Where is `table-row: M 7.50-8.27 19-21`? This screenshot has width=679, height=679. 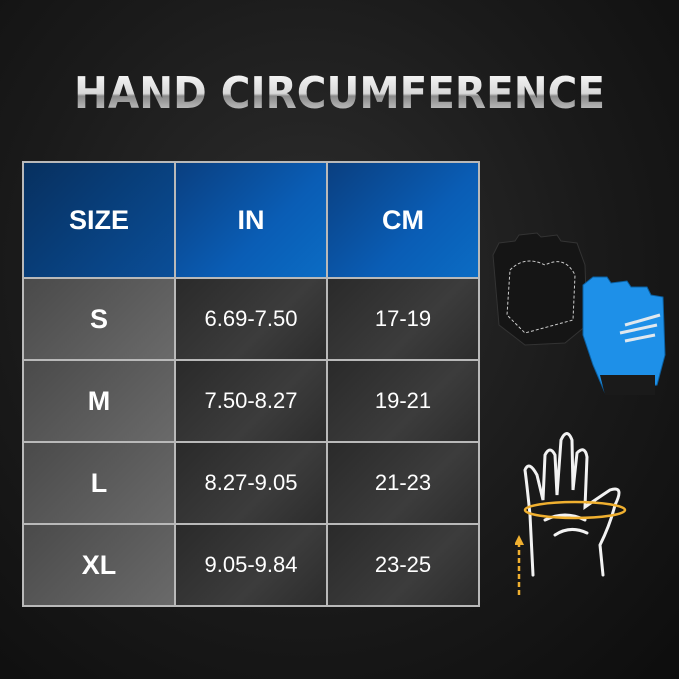
table-row: M 7.50-8.27 19-21 is located at coordinates (251, 401).